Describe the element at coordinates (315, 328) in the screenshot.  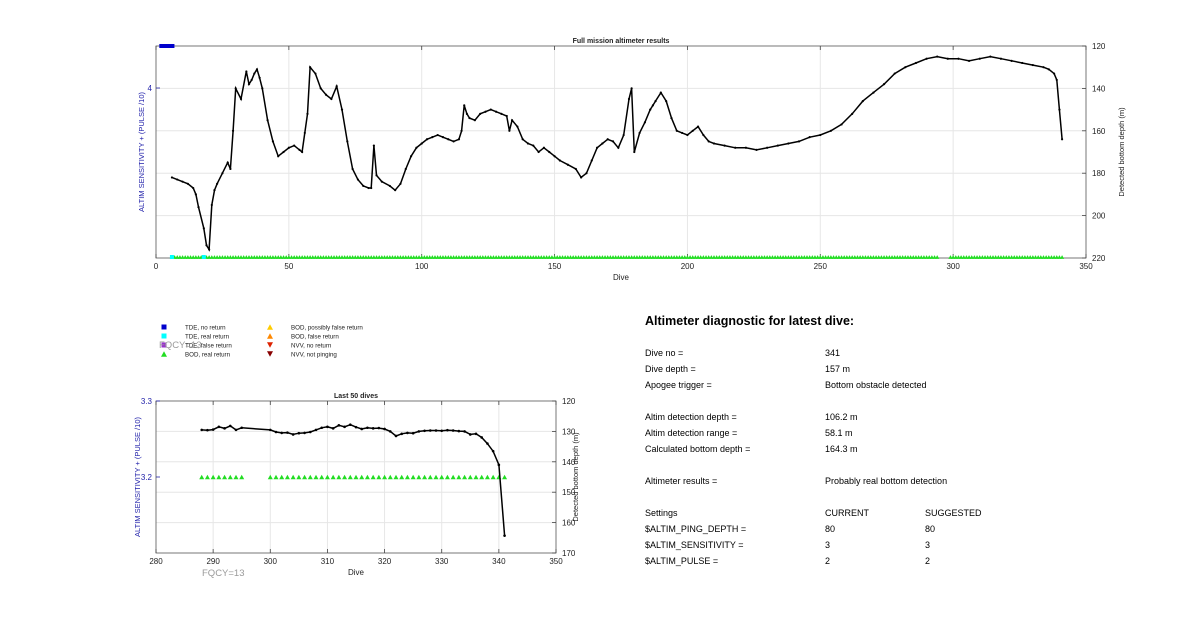
I see `legend-item: BOD, possibly false return` at that location.